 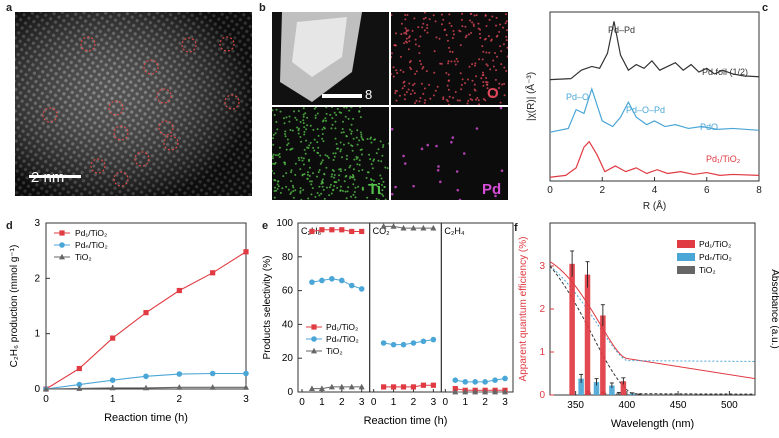 I want to click on subpanel-frame, so click(x=334, y=307).